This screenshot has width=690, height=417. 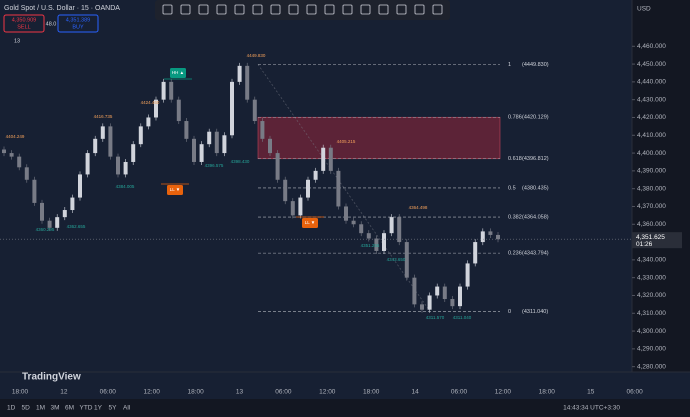 I want to click on marker: HH ▲, so click(x=178, y=72).